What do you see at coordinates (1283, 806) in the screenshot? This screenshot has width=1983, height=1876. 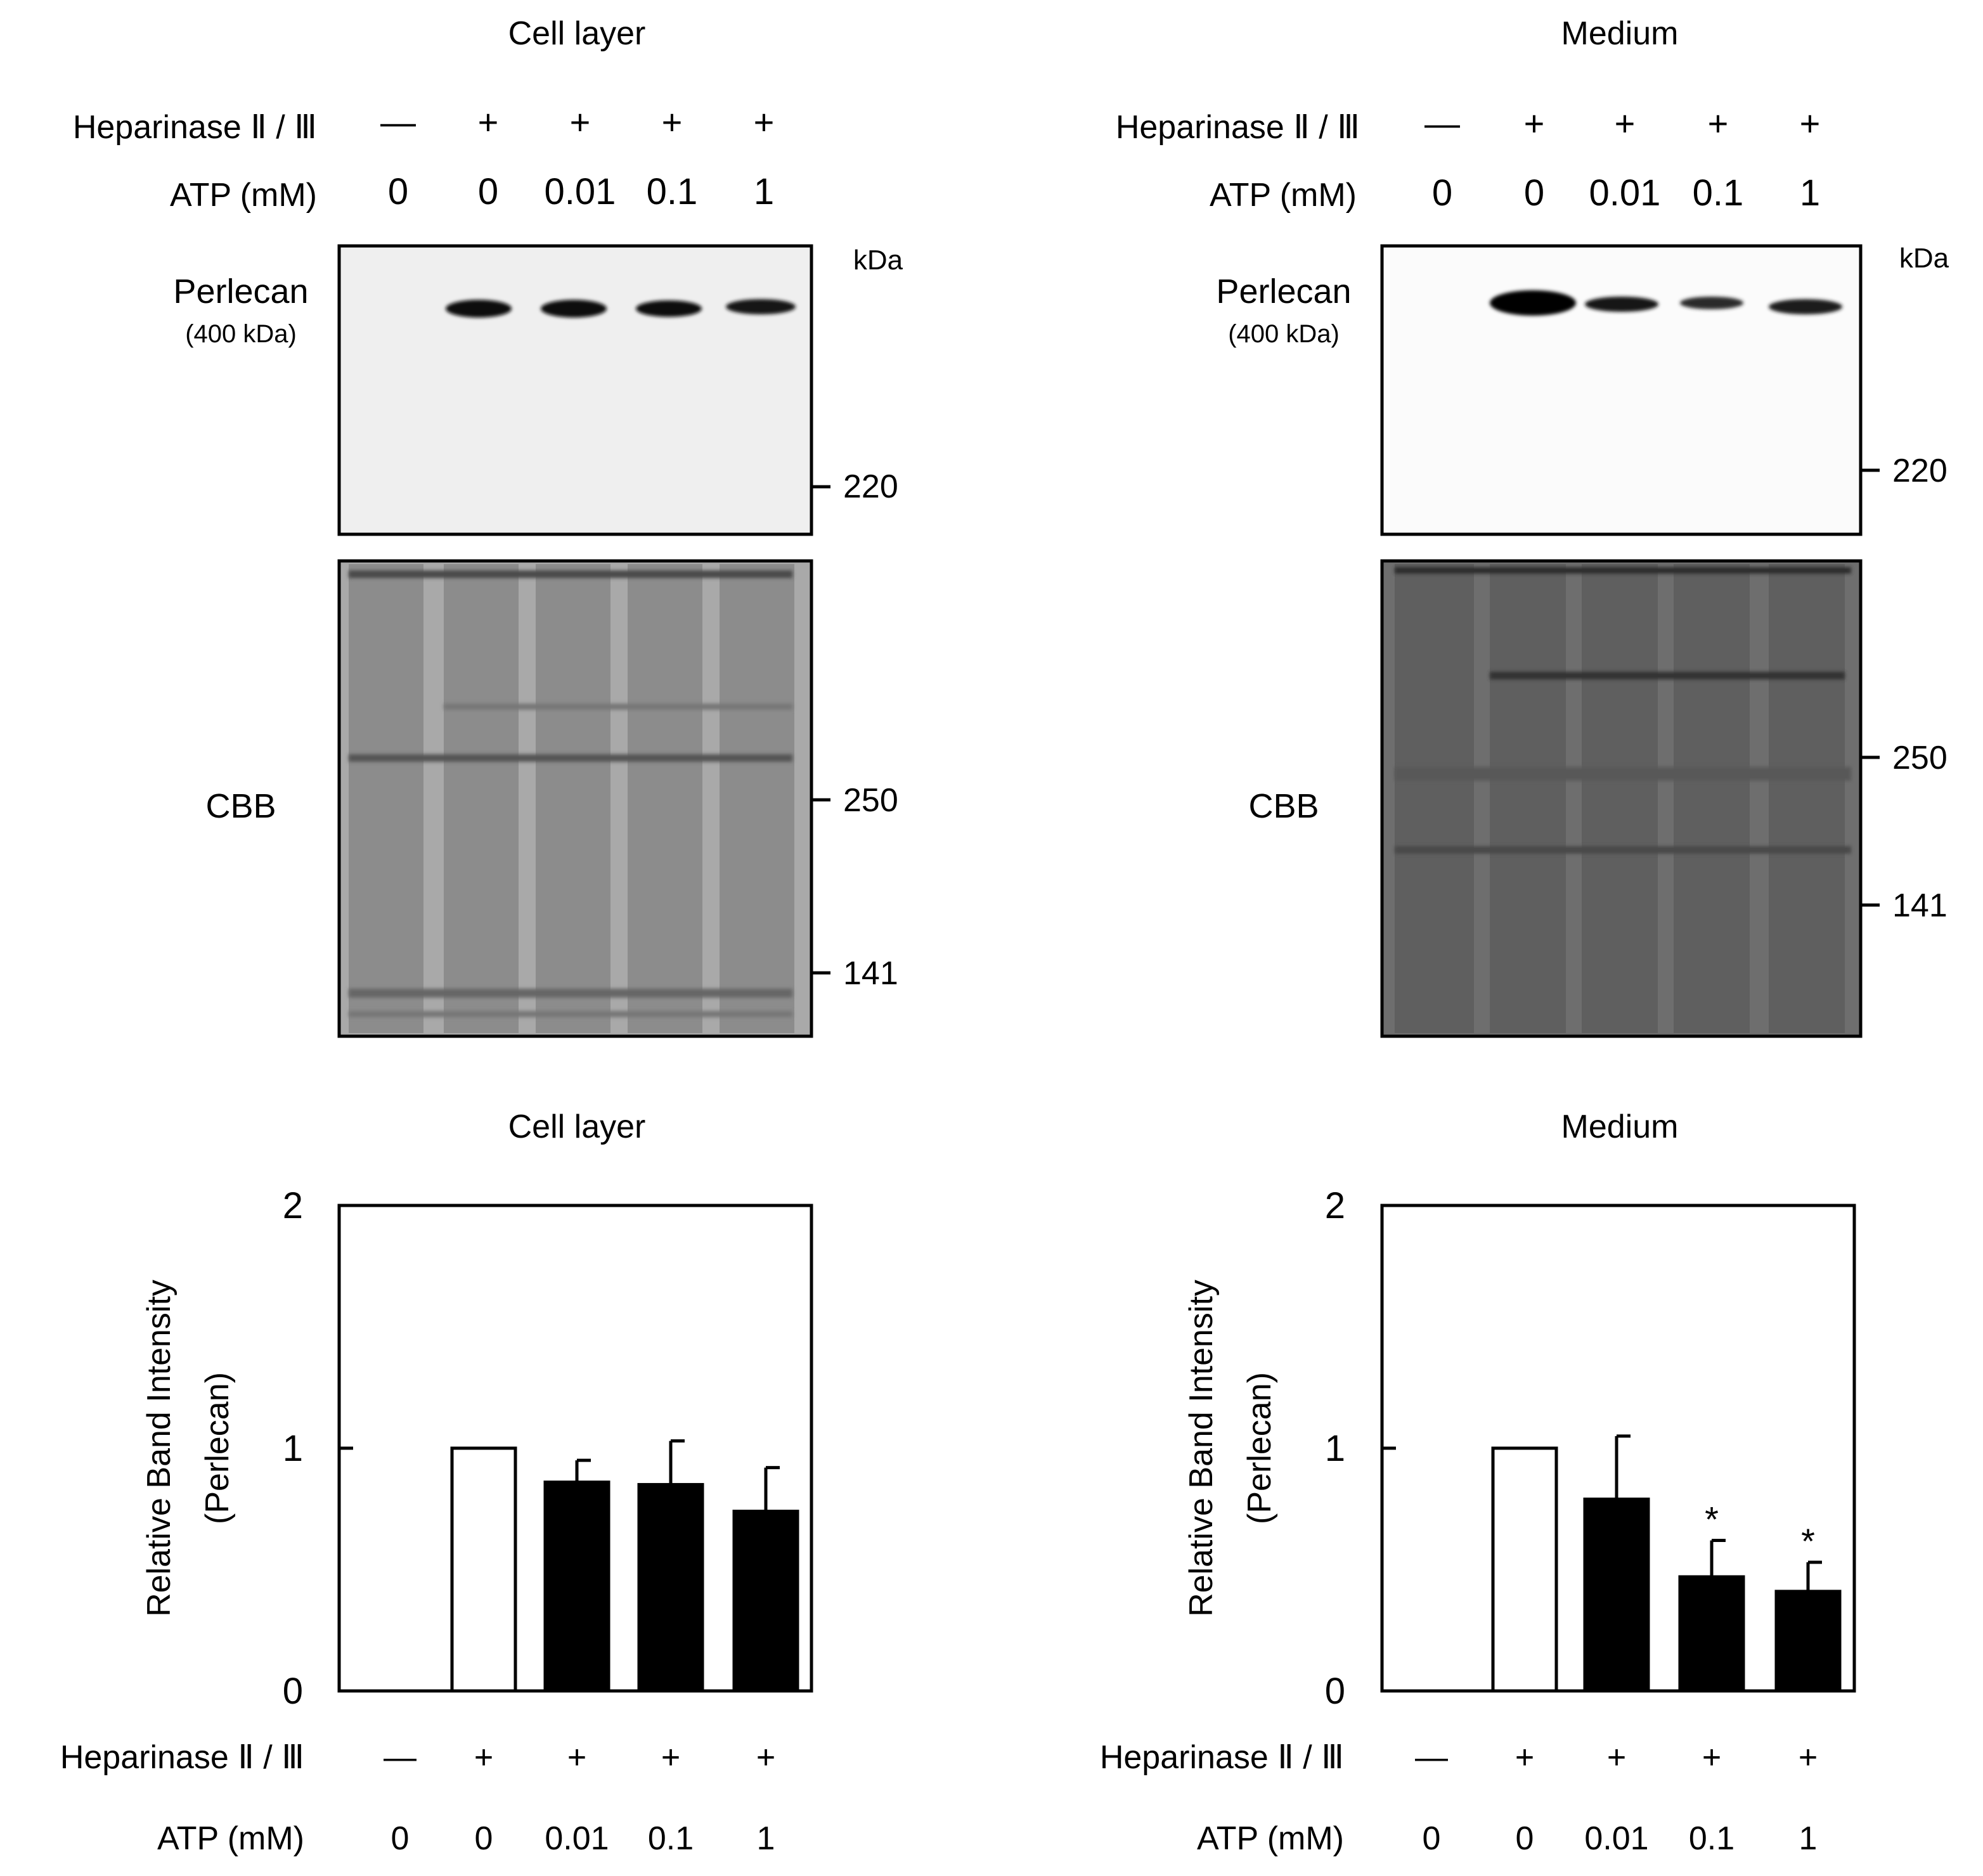 I see `right-cbb-label: CBB` at bounding box center [1283, 806].